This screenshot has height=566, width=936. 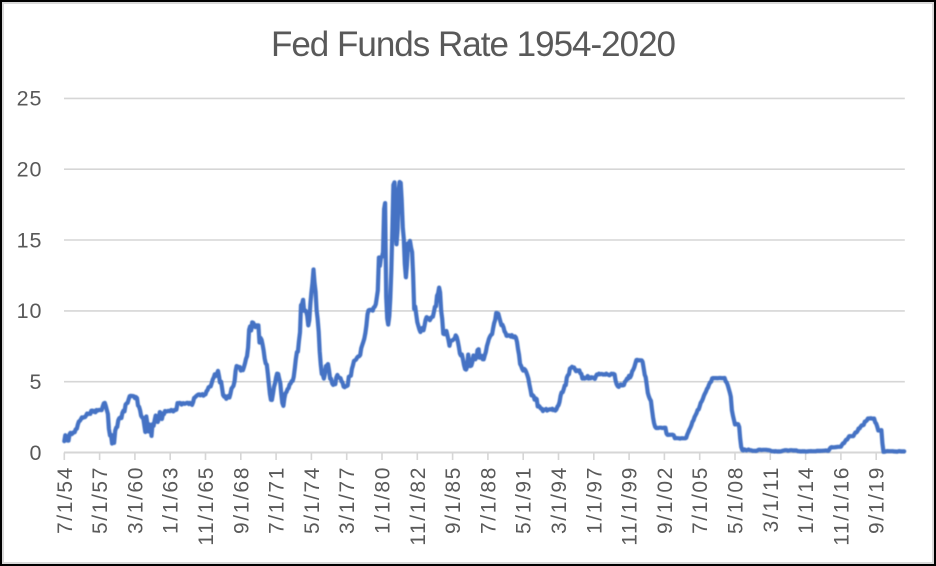 I want to click on svg-text: Fed Funds Rate 1954-2020, so click(x=473, y=44).